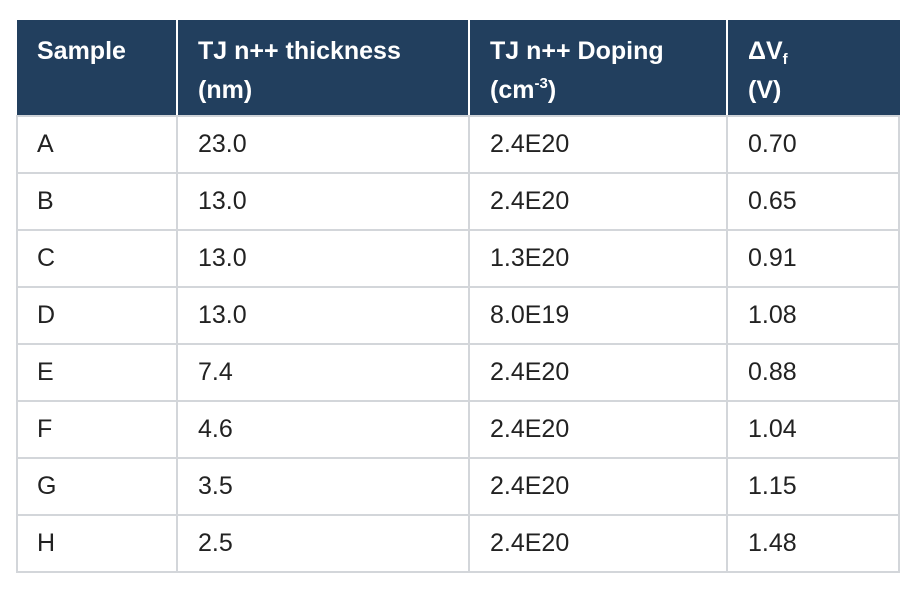  Describe the element at coordinates (97, 315) in the screenshot. I see `cell-sample: D` at that location.